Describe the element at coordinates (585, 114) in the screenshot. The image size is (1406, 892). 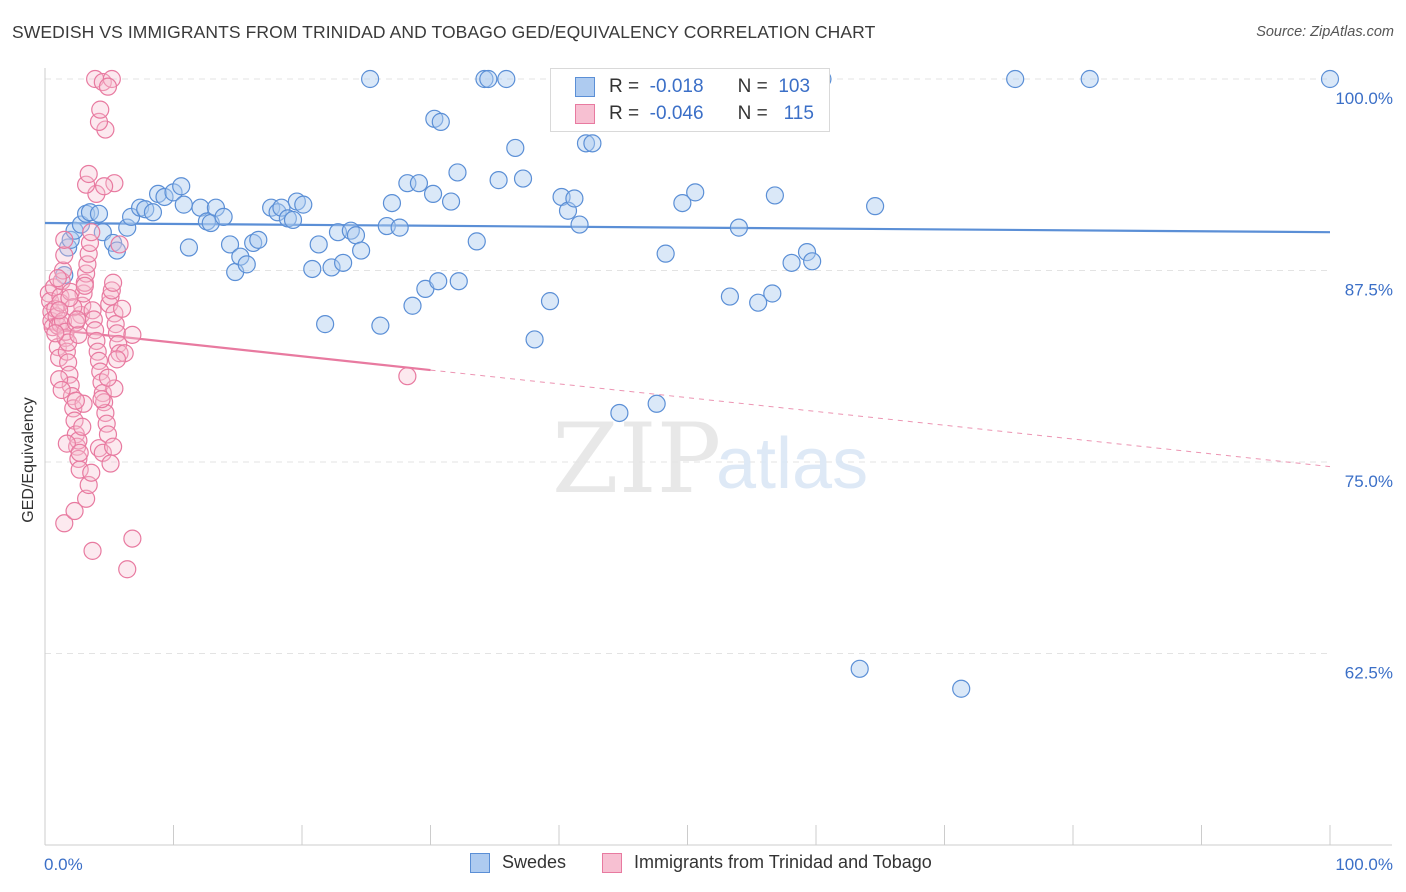
I see `legend-swatch-trinidad` at that location.